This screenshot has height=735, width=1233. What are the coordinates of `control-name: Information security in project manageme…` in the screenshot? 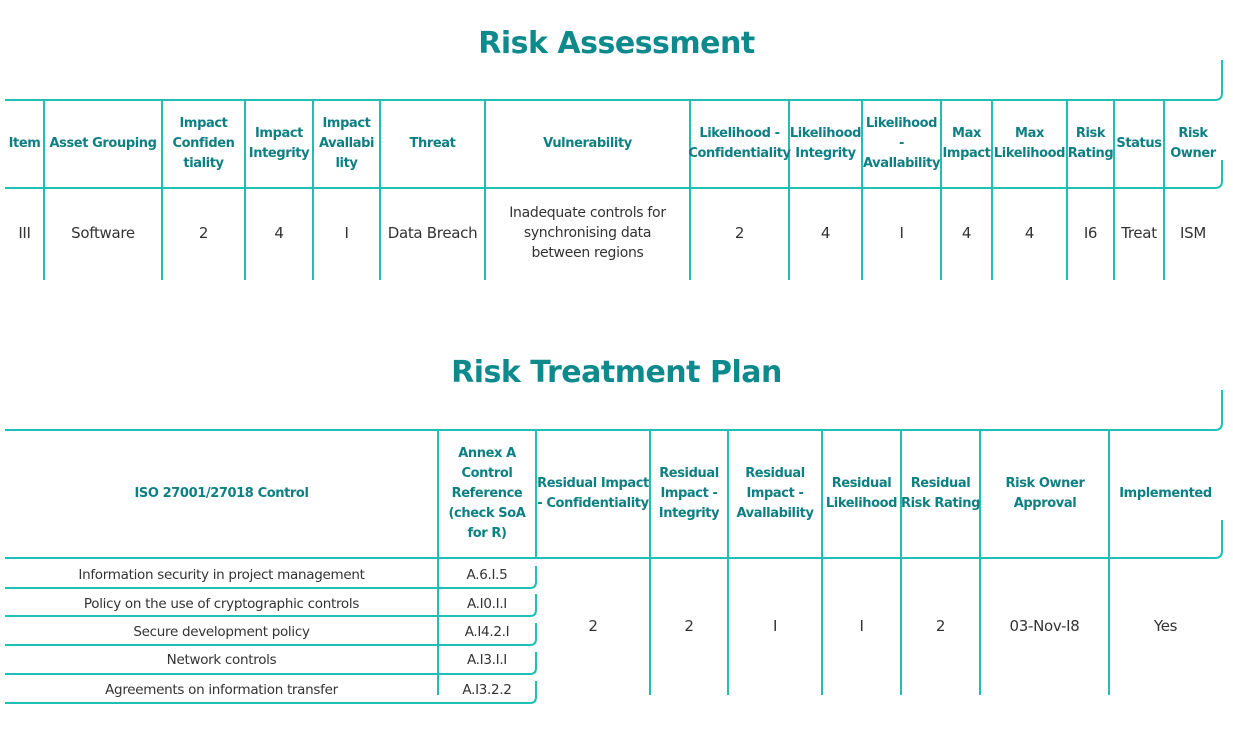 It's located at (221, 575).